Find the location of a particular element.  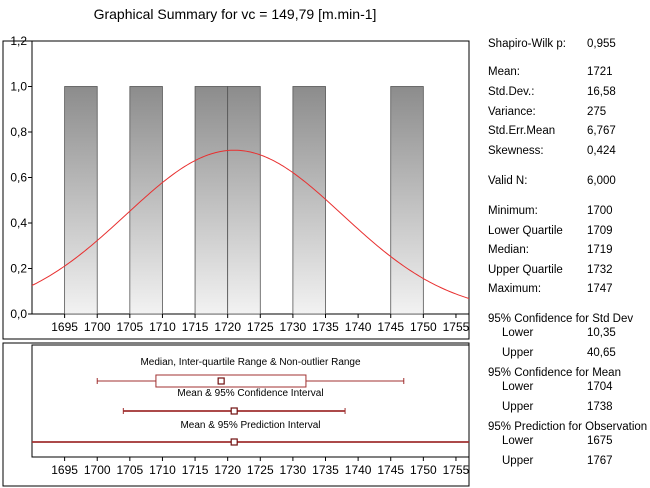

stat-value: 1721 is located at coordinates (600, 72).